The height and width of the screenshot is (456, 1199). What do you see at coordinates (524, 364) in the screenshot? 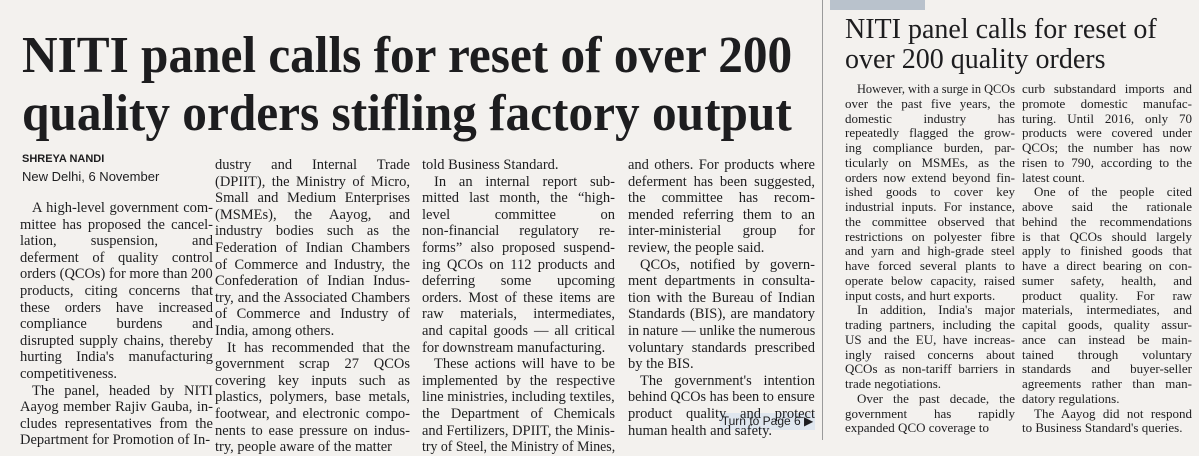
I see `text-line: These actions will have to be` at bounding box center [524, 364].